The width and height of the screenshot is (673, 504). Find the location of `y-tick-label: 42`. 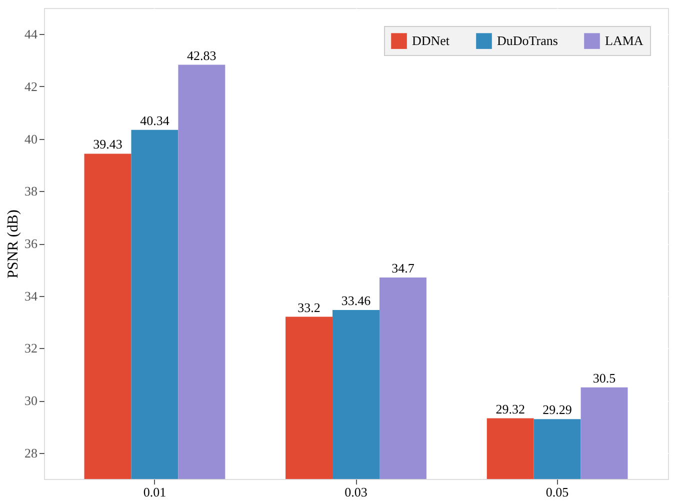

y-tick-label: 42 is located at coordinates (31, 86).